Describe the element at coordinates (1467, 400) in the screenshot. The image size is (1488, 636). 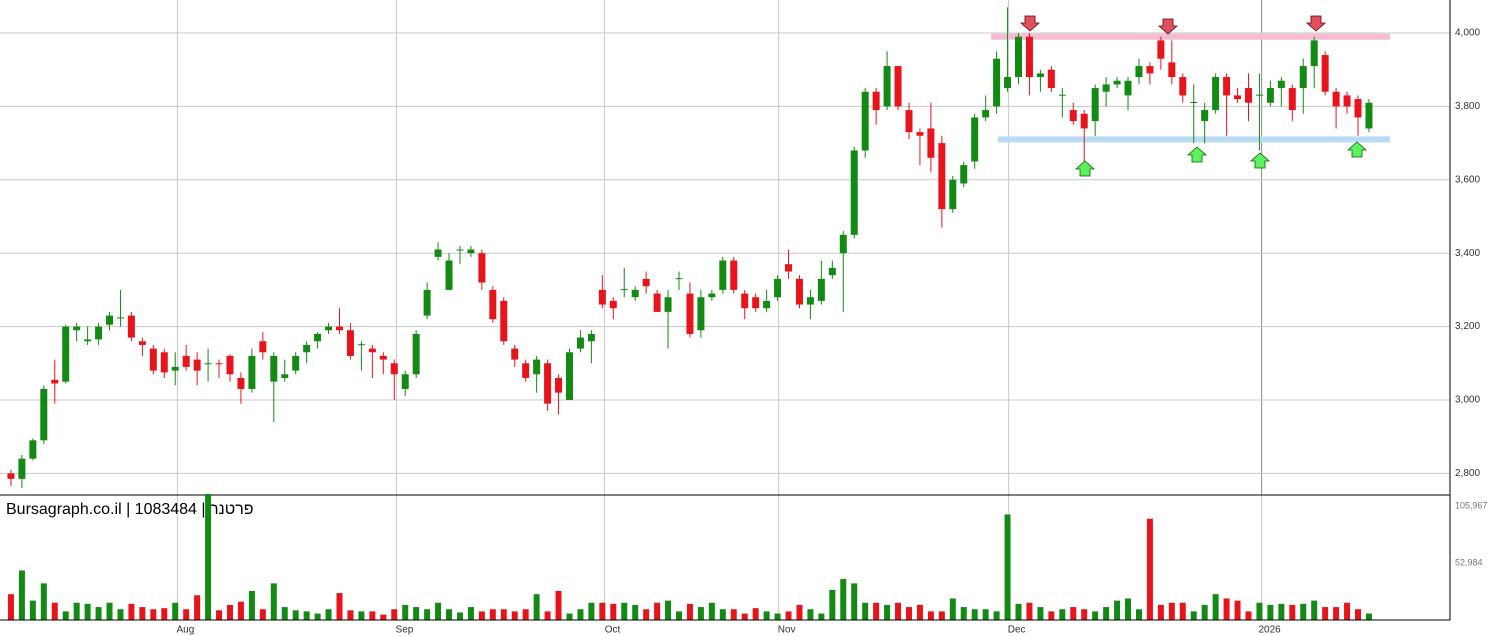
I see `y-tick-label: 3,000` at that location.